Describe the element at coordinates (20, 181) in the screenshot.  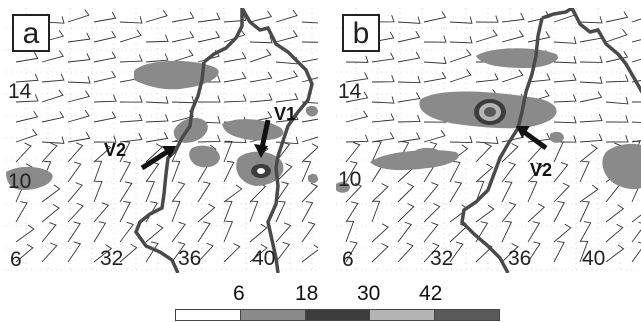
I see `lat-label: 10` at that location.